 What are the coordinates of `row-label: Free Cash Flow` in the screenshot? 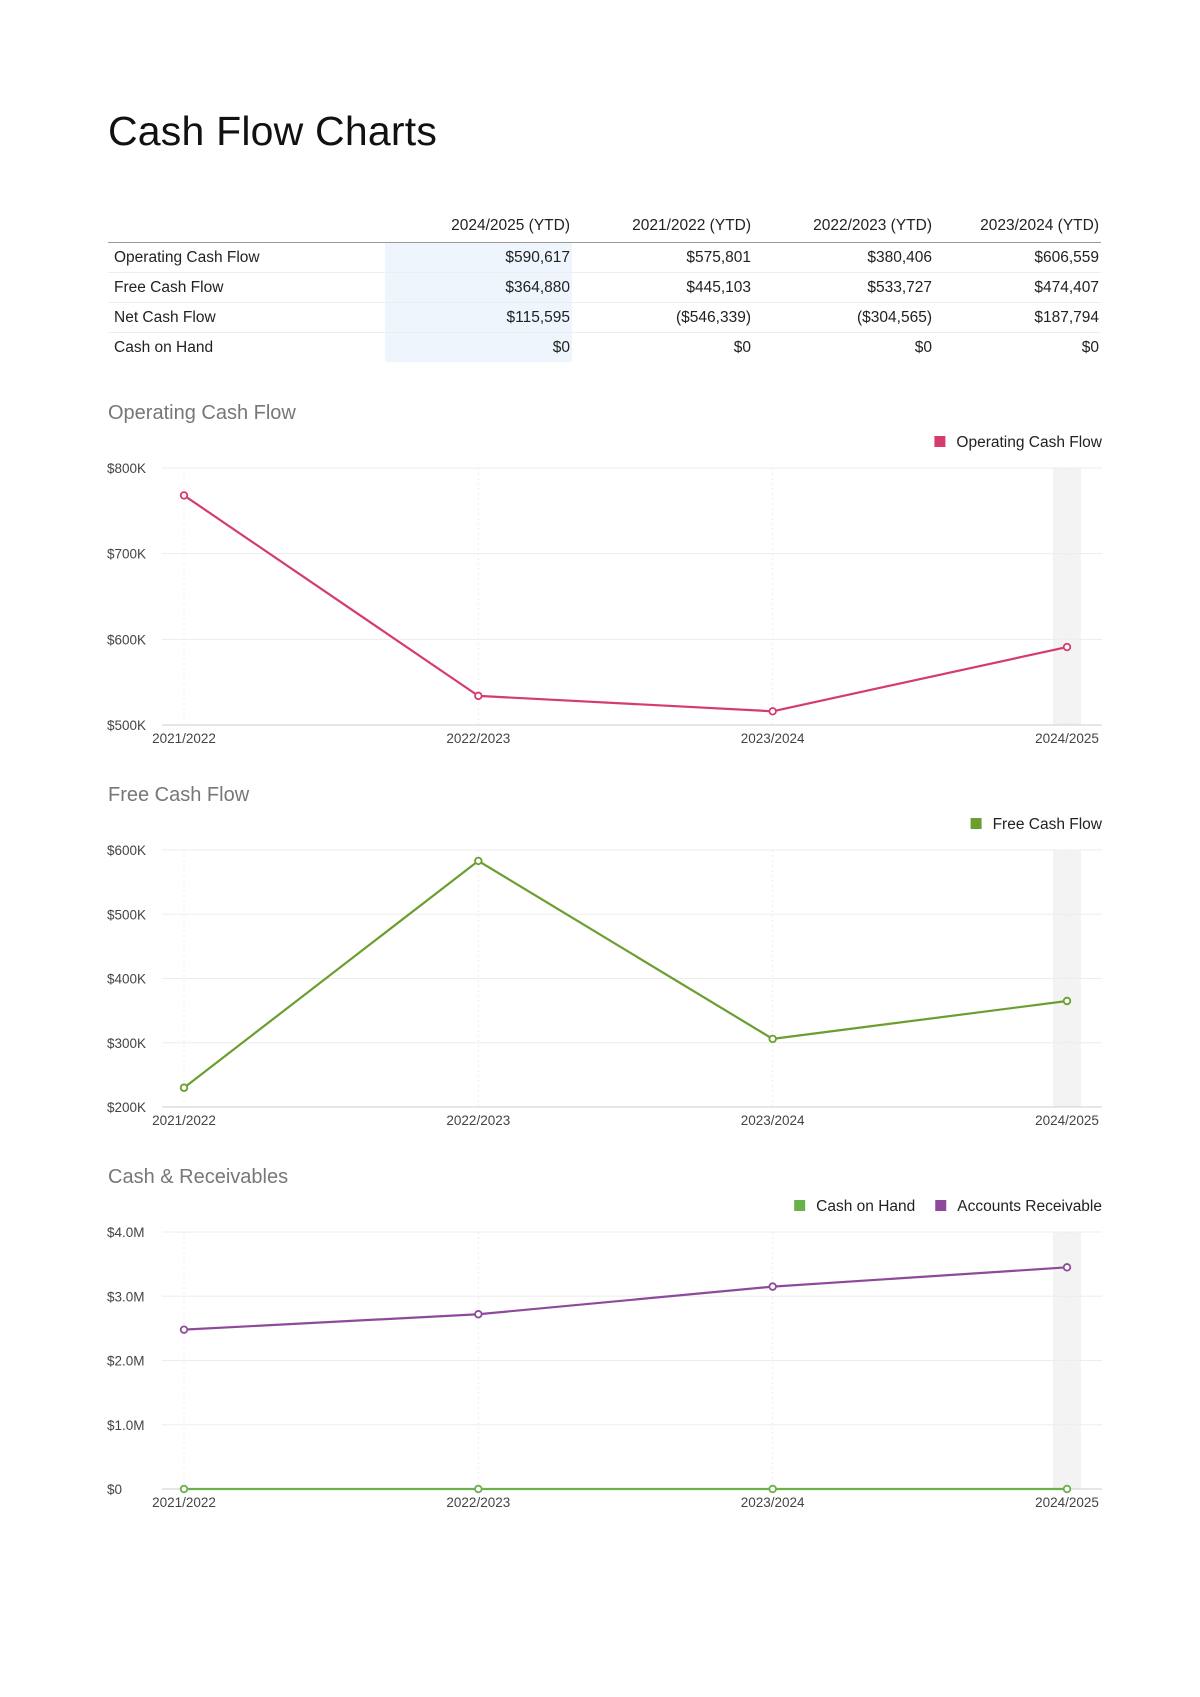 It's located at (246, 287).